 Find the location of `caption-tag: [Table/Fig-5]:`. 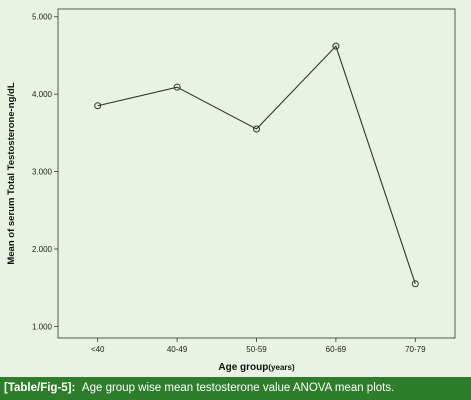

caption-tag: [Table/Fig-5]: is located at coordinates (40, 388).